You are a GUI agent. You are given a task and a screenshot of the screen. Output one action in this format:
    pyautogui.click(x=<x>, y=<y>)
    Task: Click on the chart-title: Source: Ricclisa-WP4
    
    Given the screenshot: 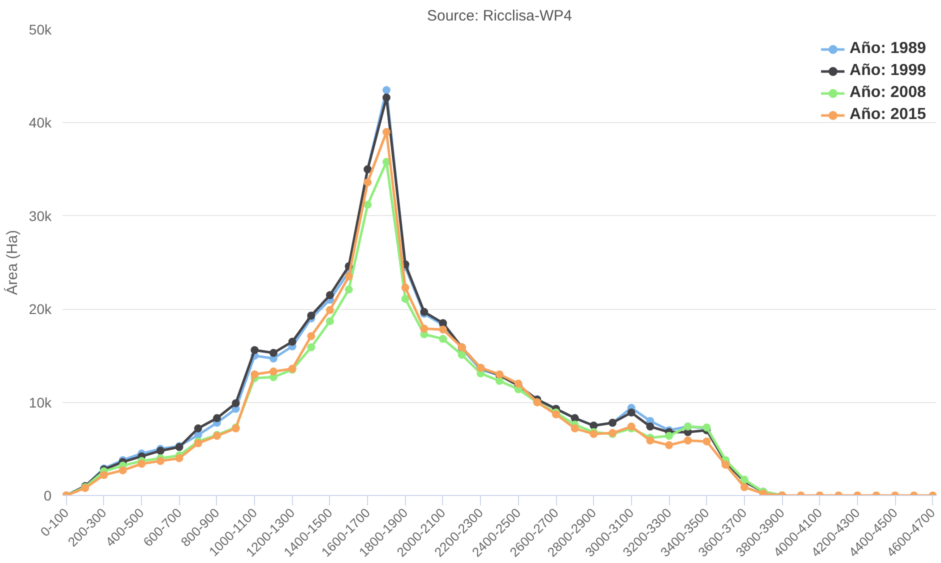 What is the action you would take?
    pyautogui.click(x=499, y=16)
    